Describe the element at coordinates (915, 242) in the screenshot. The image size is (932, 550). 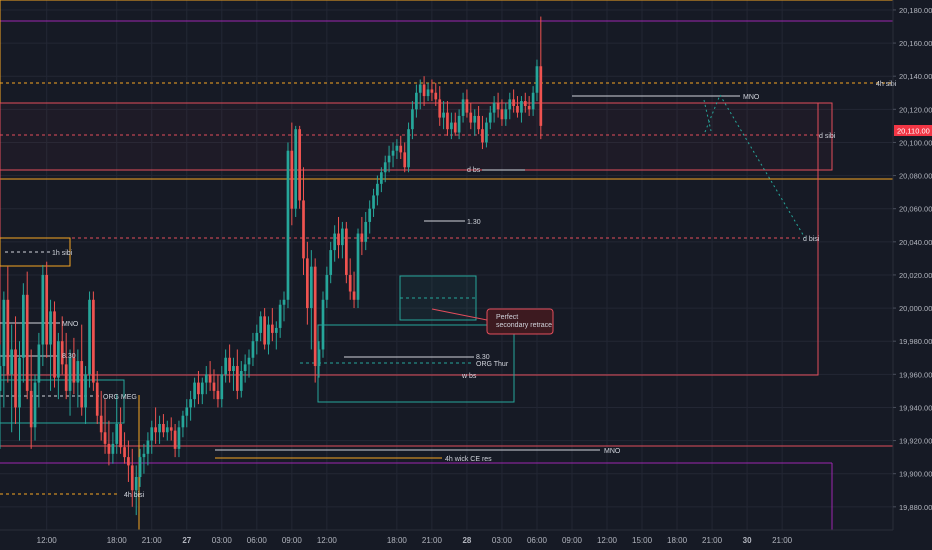
I see `price-tick-label-7: 20,040.00` at that location.